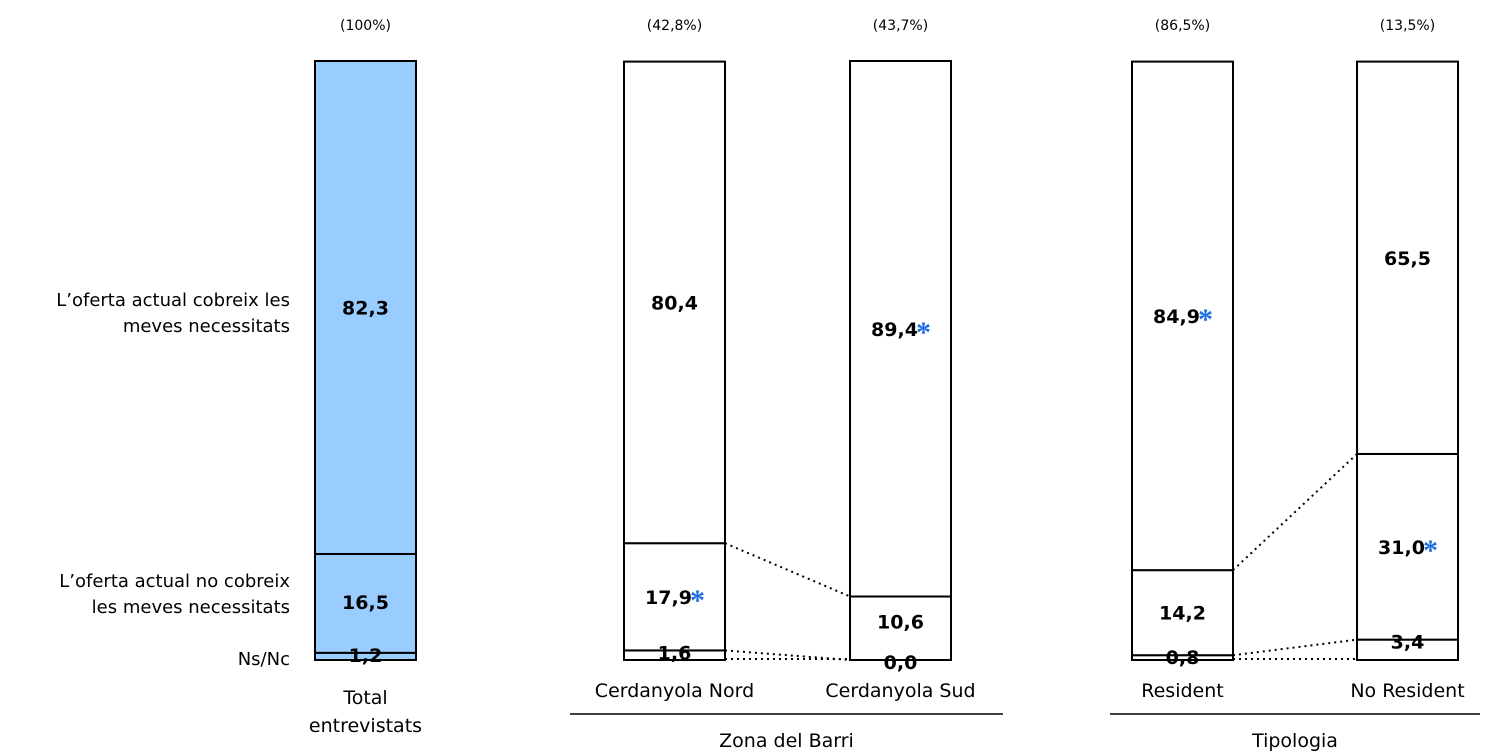 Image resolution: width=1487 pixels, height=753 pixels. I want to click on significance-marker-4-1: *, so click(1430, 550).